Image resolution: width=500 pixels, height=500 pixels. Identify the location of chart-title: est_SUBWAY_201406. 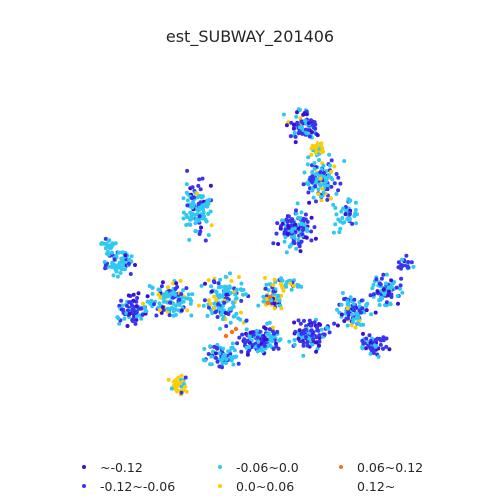
(250, 36).